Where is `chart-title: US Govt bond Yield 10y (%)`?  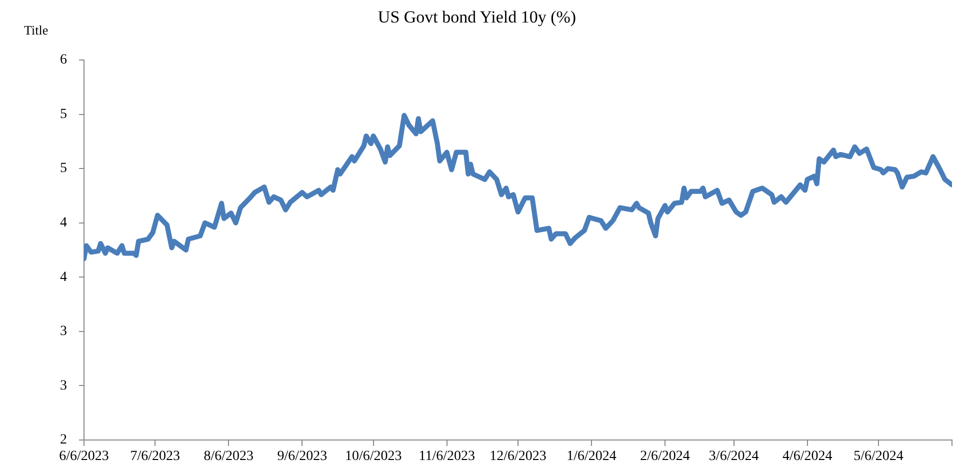 chart-title: US Govt bond Yield 10y (%) is located at coordinates (477, 16).